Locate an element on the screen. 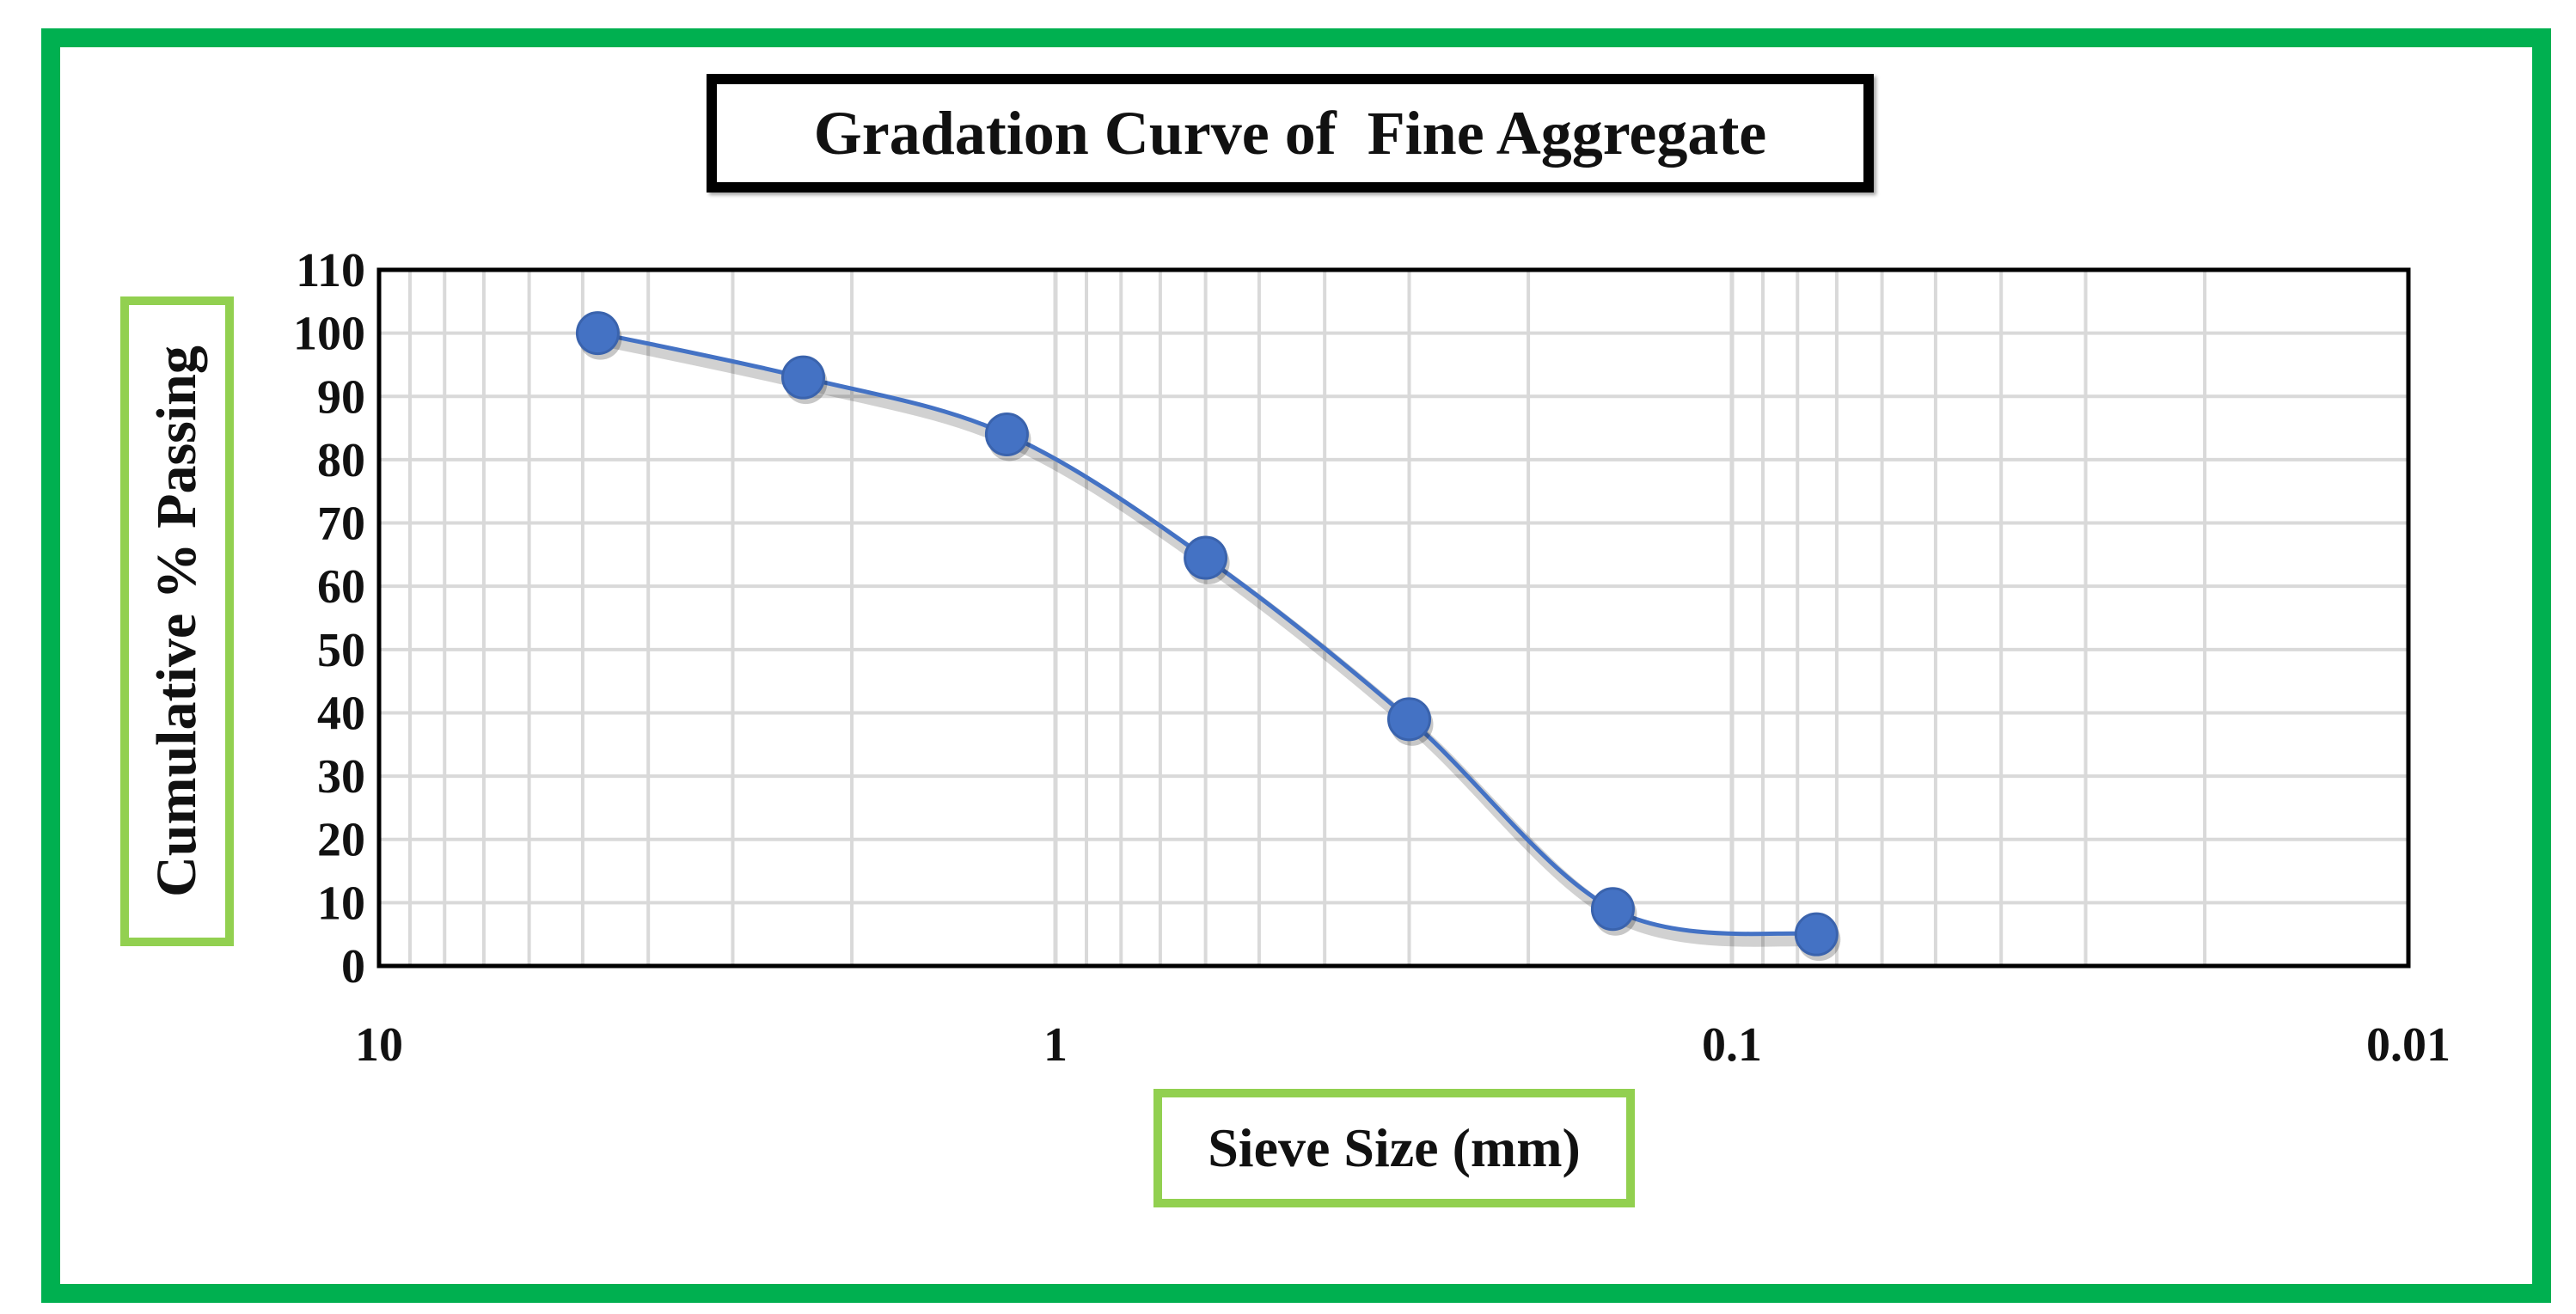  x-tick-label: 0.01 is located at coordinates (2408, 1045).